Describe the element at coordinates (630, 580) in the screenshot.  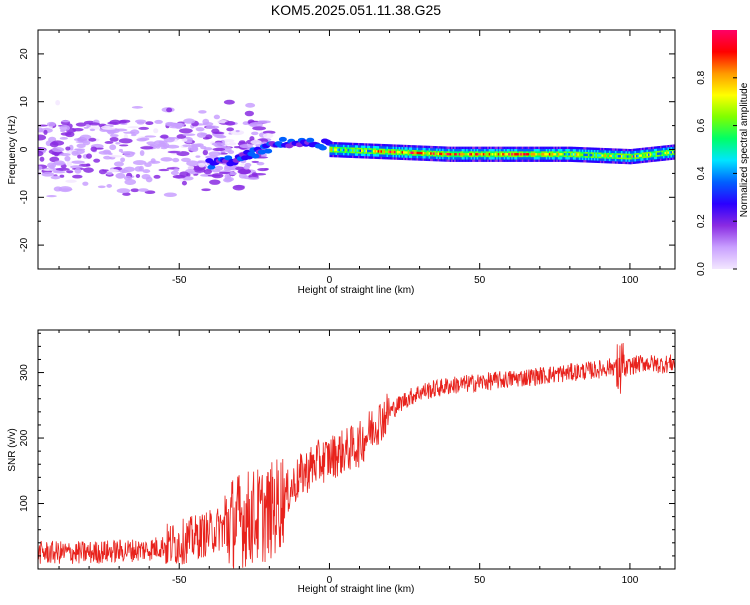
I see `snr-x-tick-label: 100` at that location.